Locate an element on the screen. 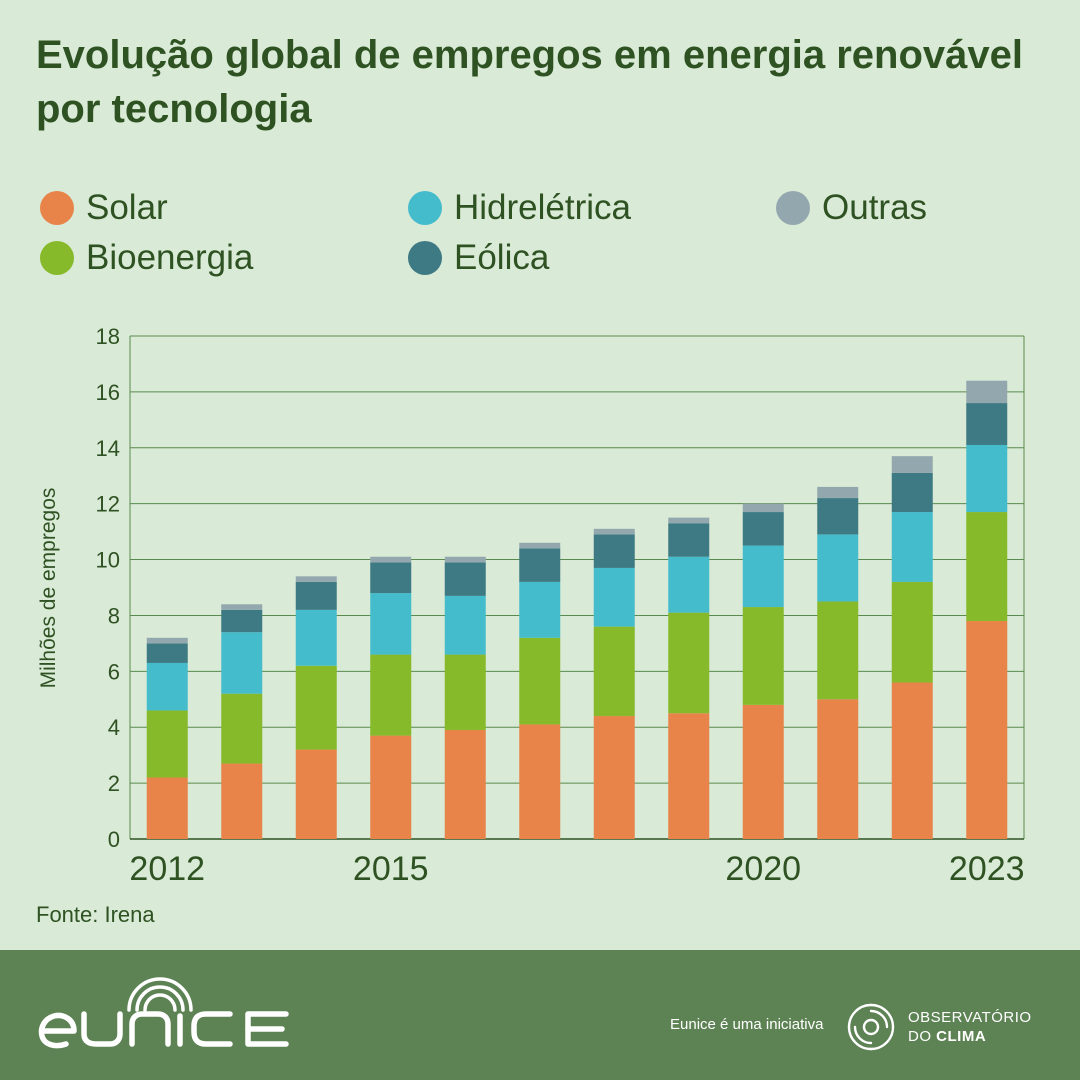  bar-segment-hidreletrica-2013 is located at coordinates (242, 663).